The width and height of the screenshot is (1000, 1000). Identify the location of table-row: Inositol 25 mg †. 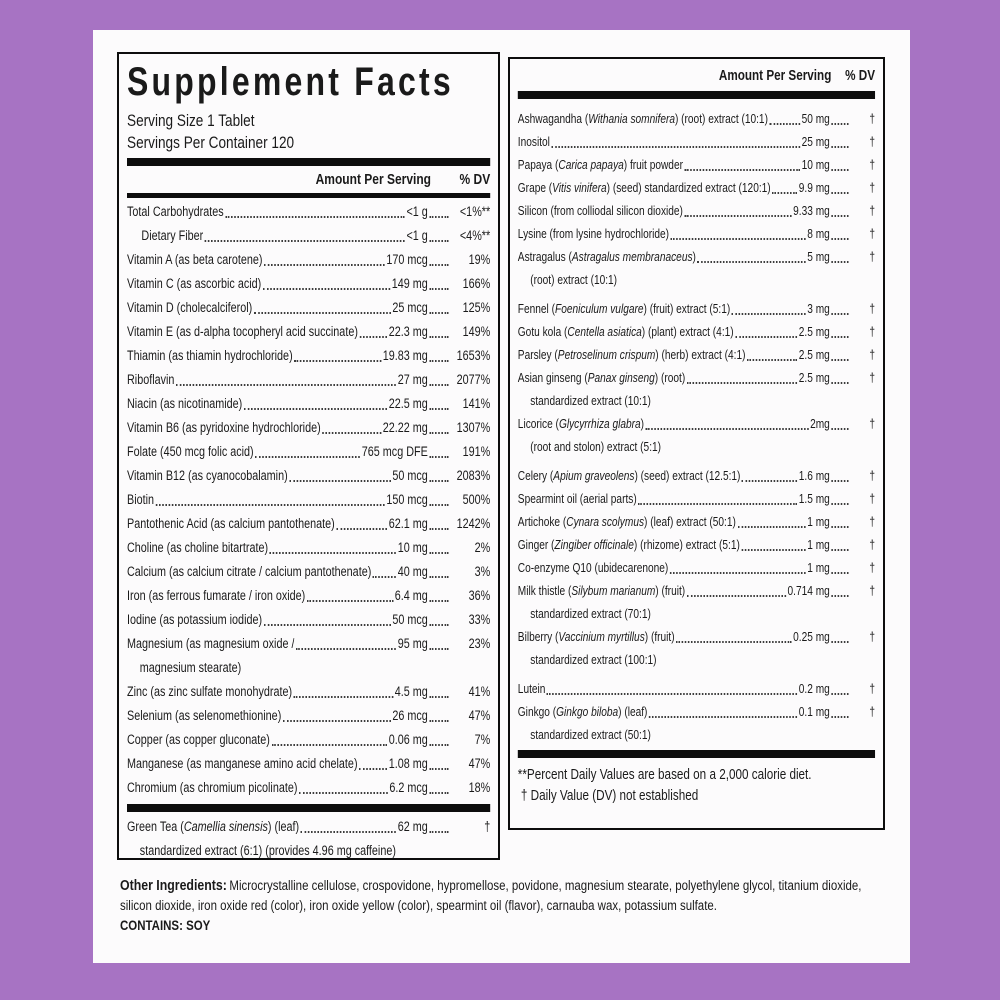
(696, 141).